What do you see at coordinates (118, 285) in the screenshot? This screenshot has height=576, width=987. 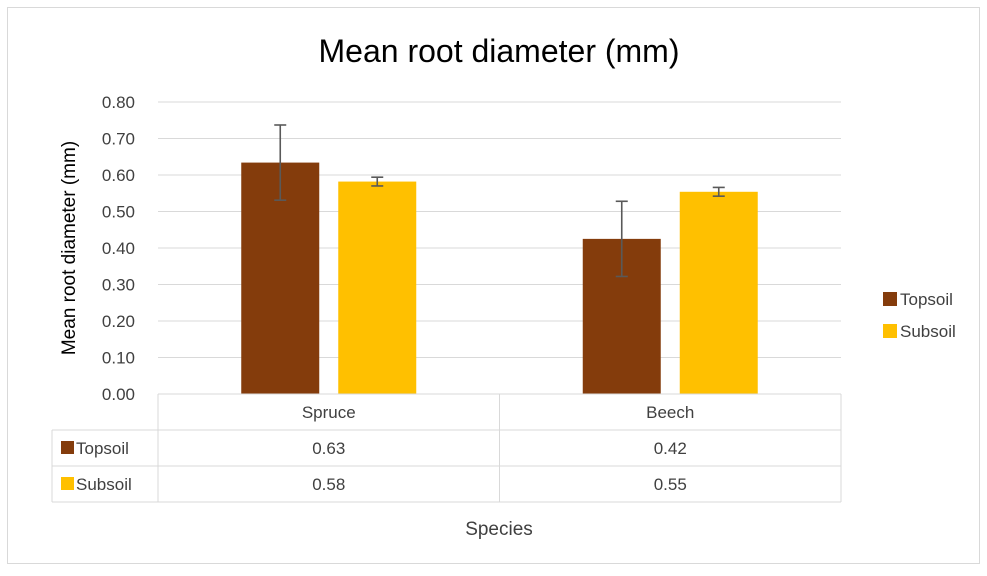 I see `y-tick-label: 0.30` at bounding box center [118, 285].